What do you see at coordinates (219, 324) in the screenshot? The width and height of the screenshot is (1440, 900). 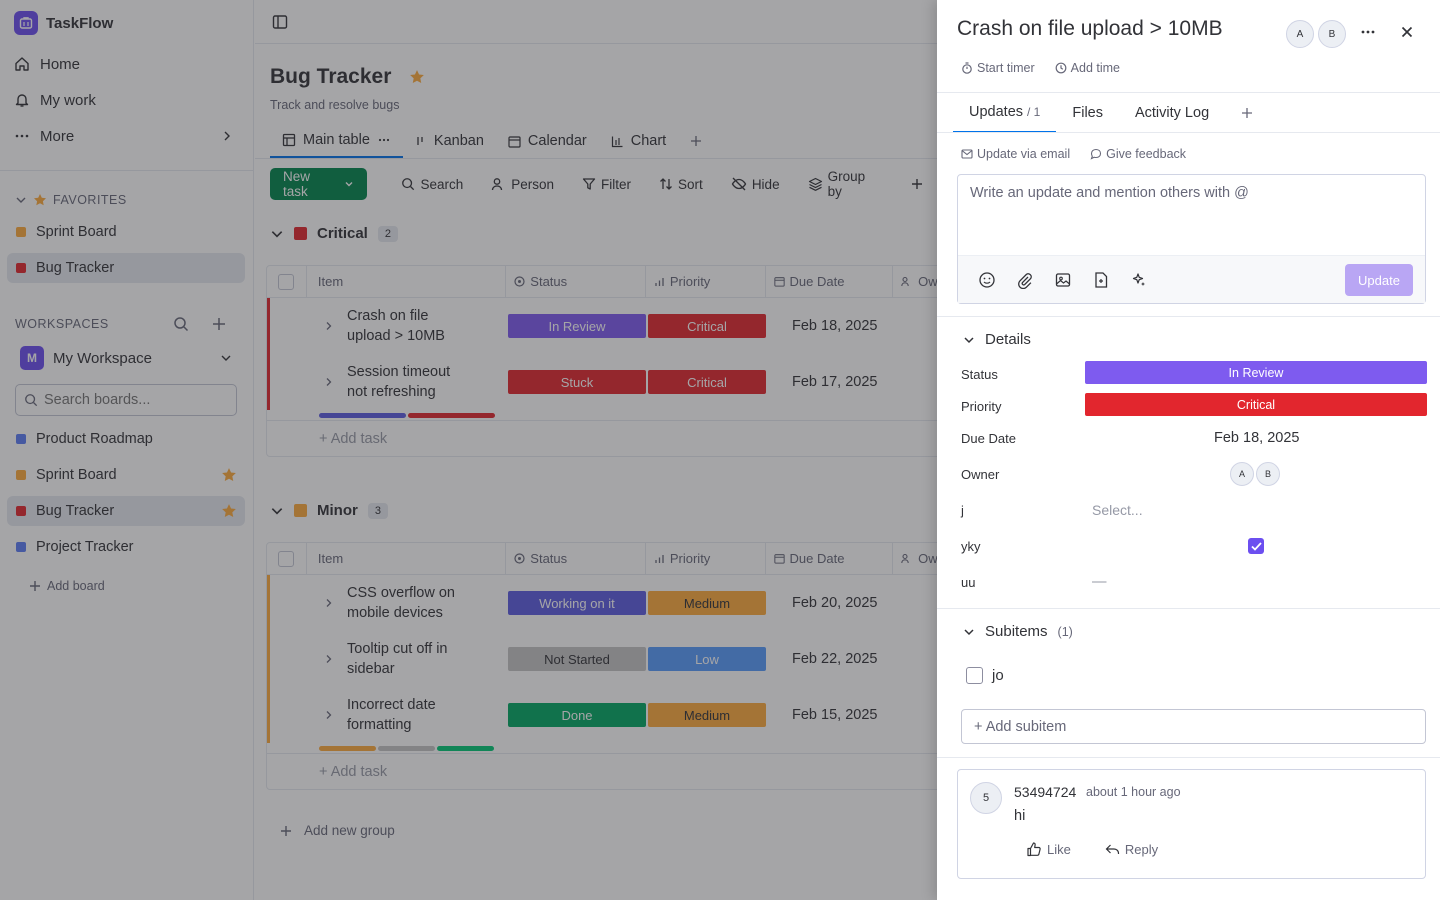 I see `add-workspace-icon` at bounding box center [219, 324].